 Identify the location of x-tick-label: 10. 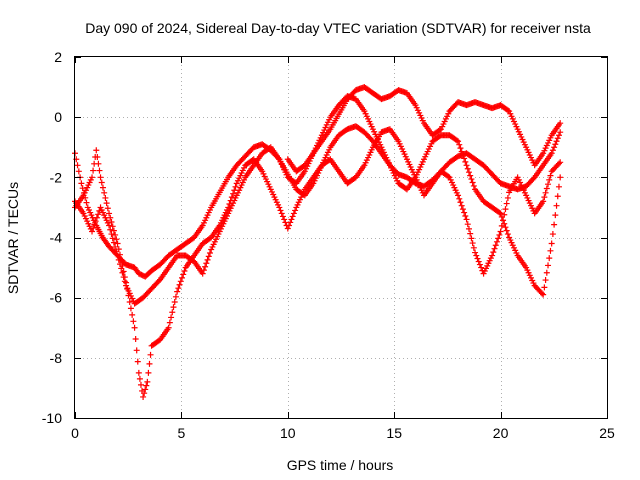
(288, 433).